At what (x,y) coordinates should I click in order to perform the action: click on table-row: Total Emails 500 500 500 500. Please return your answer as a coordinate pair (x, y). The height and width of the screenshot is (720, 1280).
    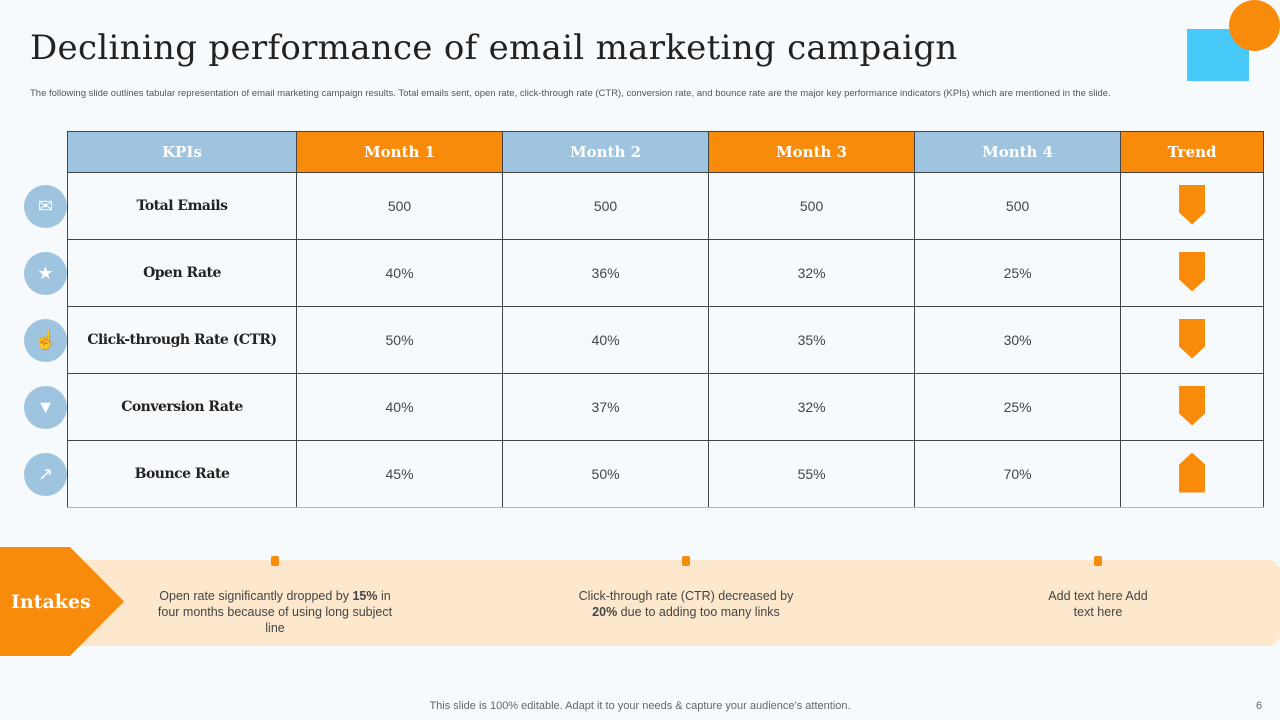
    Looking at the image, I should click on (665, 206).